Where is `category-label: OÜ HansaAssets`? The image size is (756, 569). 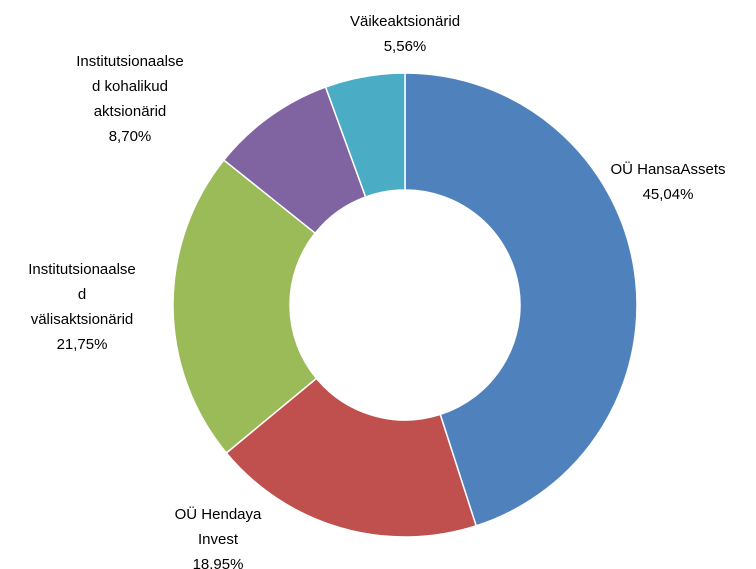 category-label: OÜ HansaAssets is located at coordinates (667, 169).